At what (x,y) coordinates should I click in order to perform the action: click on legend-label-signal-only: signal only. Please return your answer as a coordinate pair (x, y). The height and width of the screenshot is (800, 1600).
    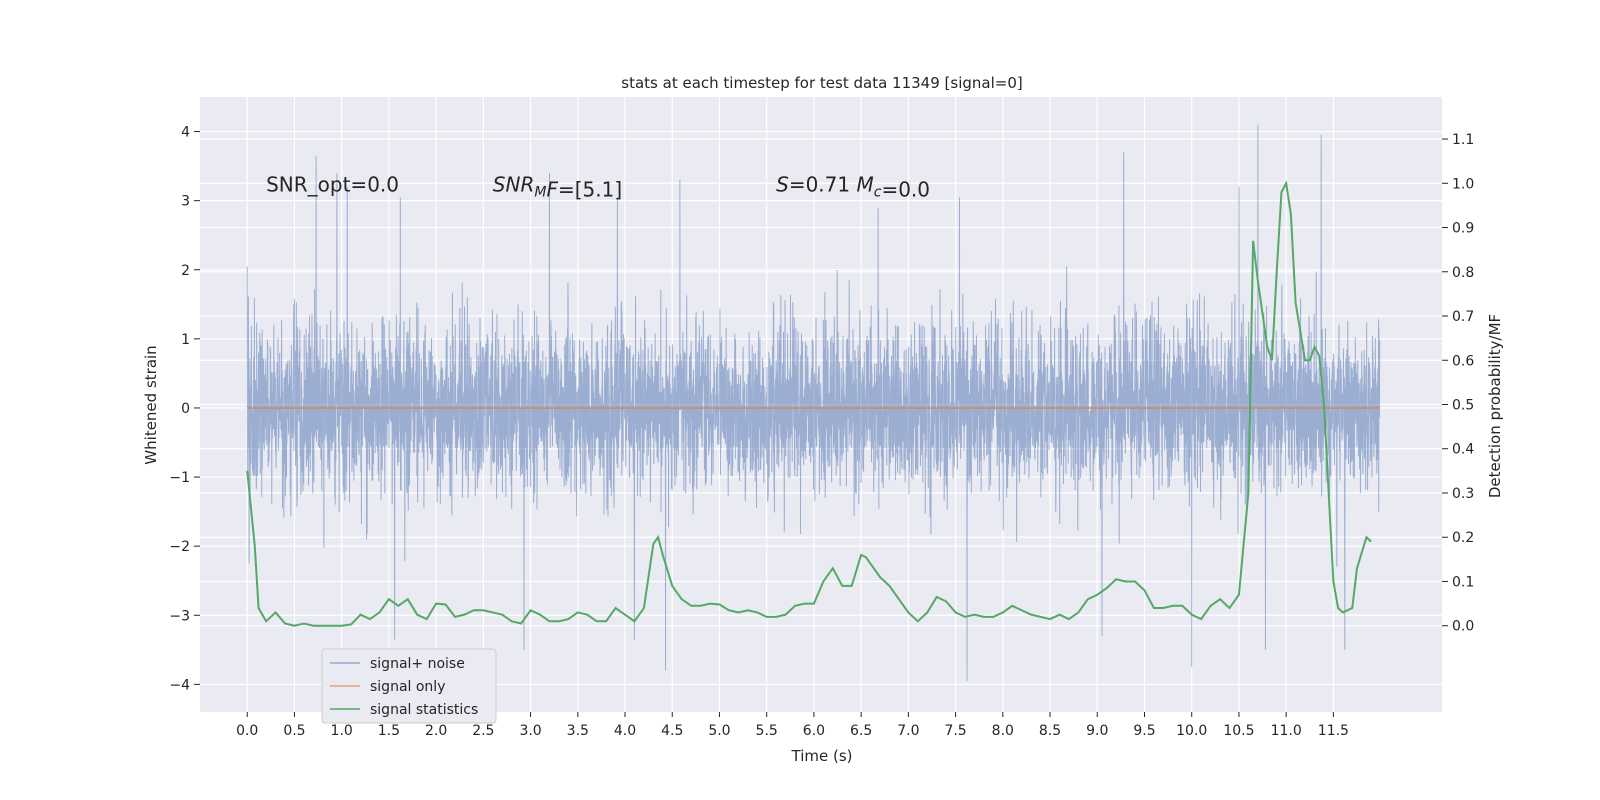
    Looking at the image, I should click on (407, 687).